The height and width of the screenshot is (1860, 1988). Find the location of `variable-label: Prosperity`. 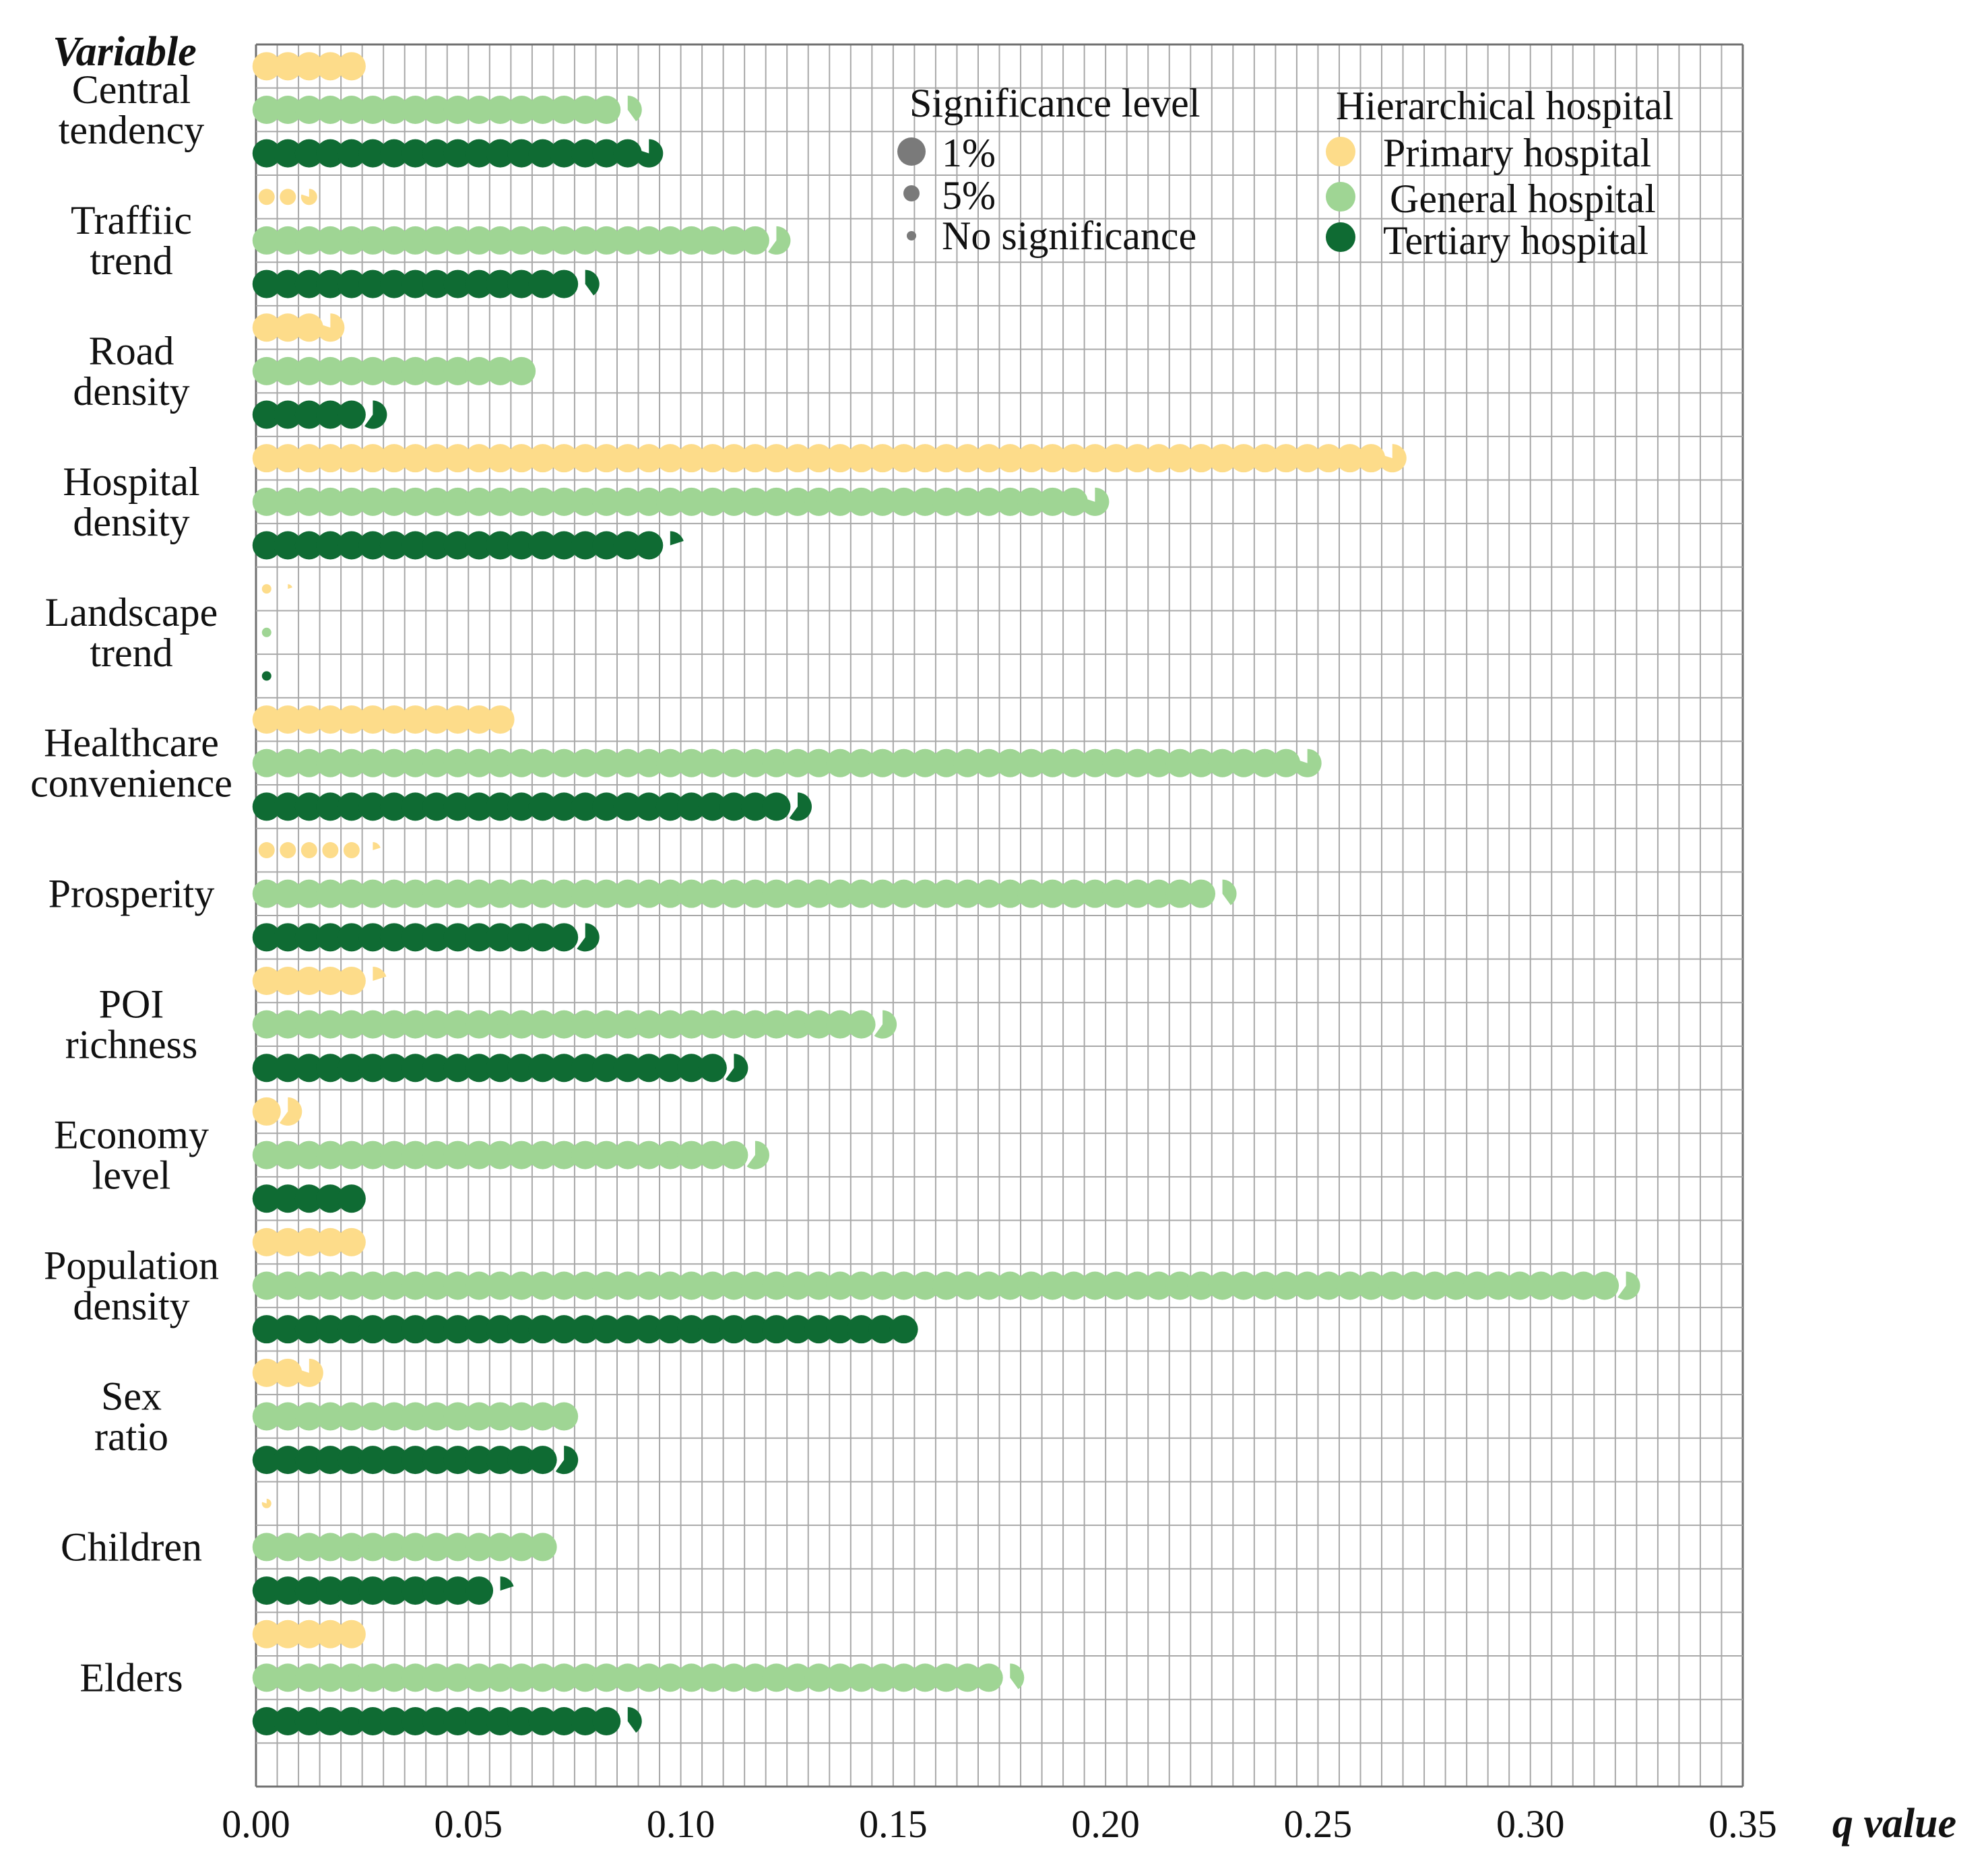

variable-label: Prosperity is located at coordinates (132, 894).